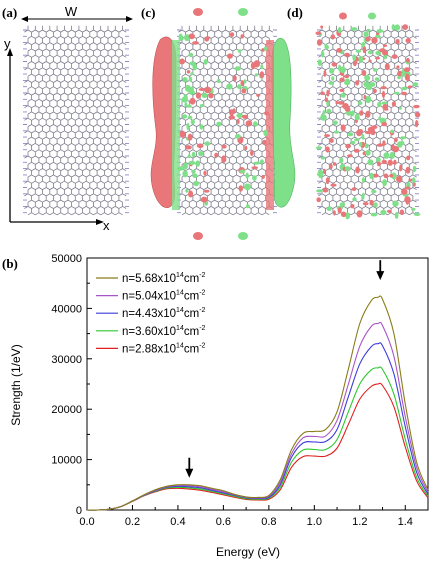  I want to click on legend-entry: n=2.88x1014cm-2, so click(164, 348).